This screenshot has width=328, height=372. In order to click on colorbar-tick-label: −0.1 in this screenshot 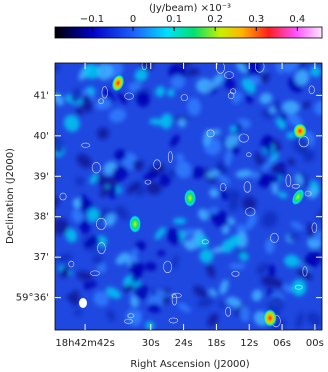, I will do `click(92, 19)`.